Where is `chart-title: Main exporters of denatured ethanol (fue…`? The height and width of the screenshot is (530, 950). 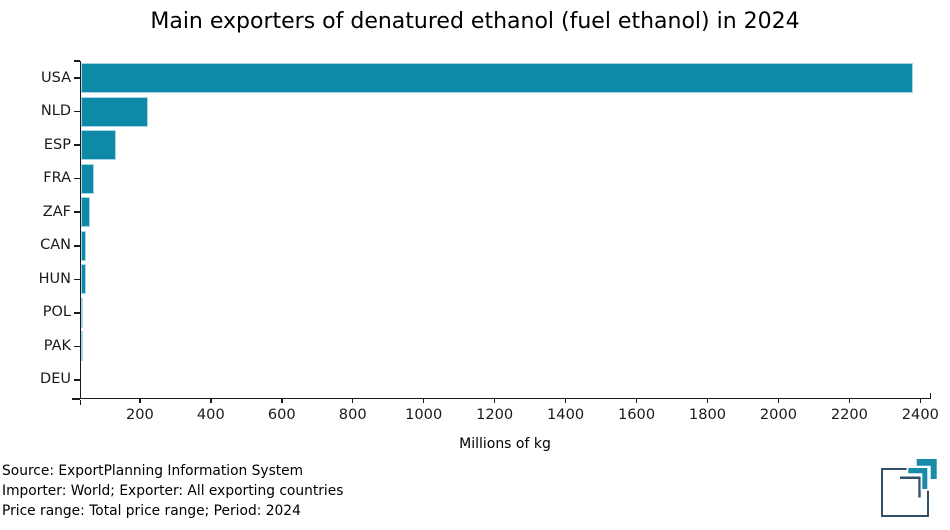 chart-title: Main exporters of denatured ethanol (fue… is located at coordinates (475, 21).